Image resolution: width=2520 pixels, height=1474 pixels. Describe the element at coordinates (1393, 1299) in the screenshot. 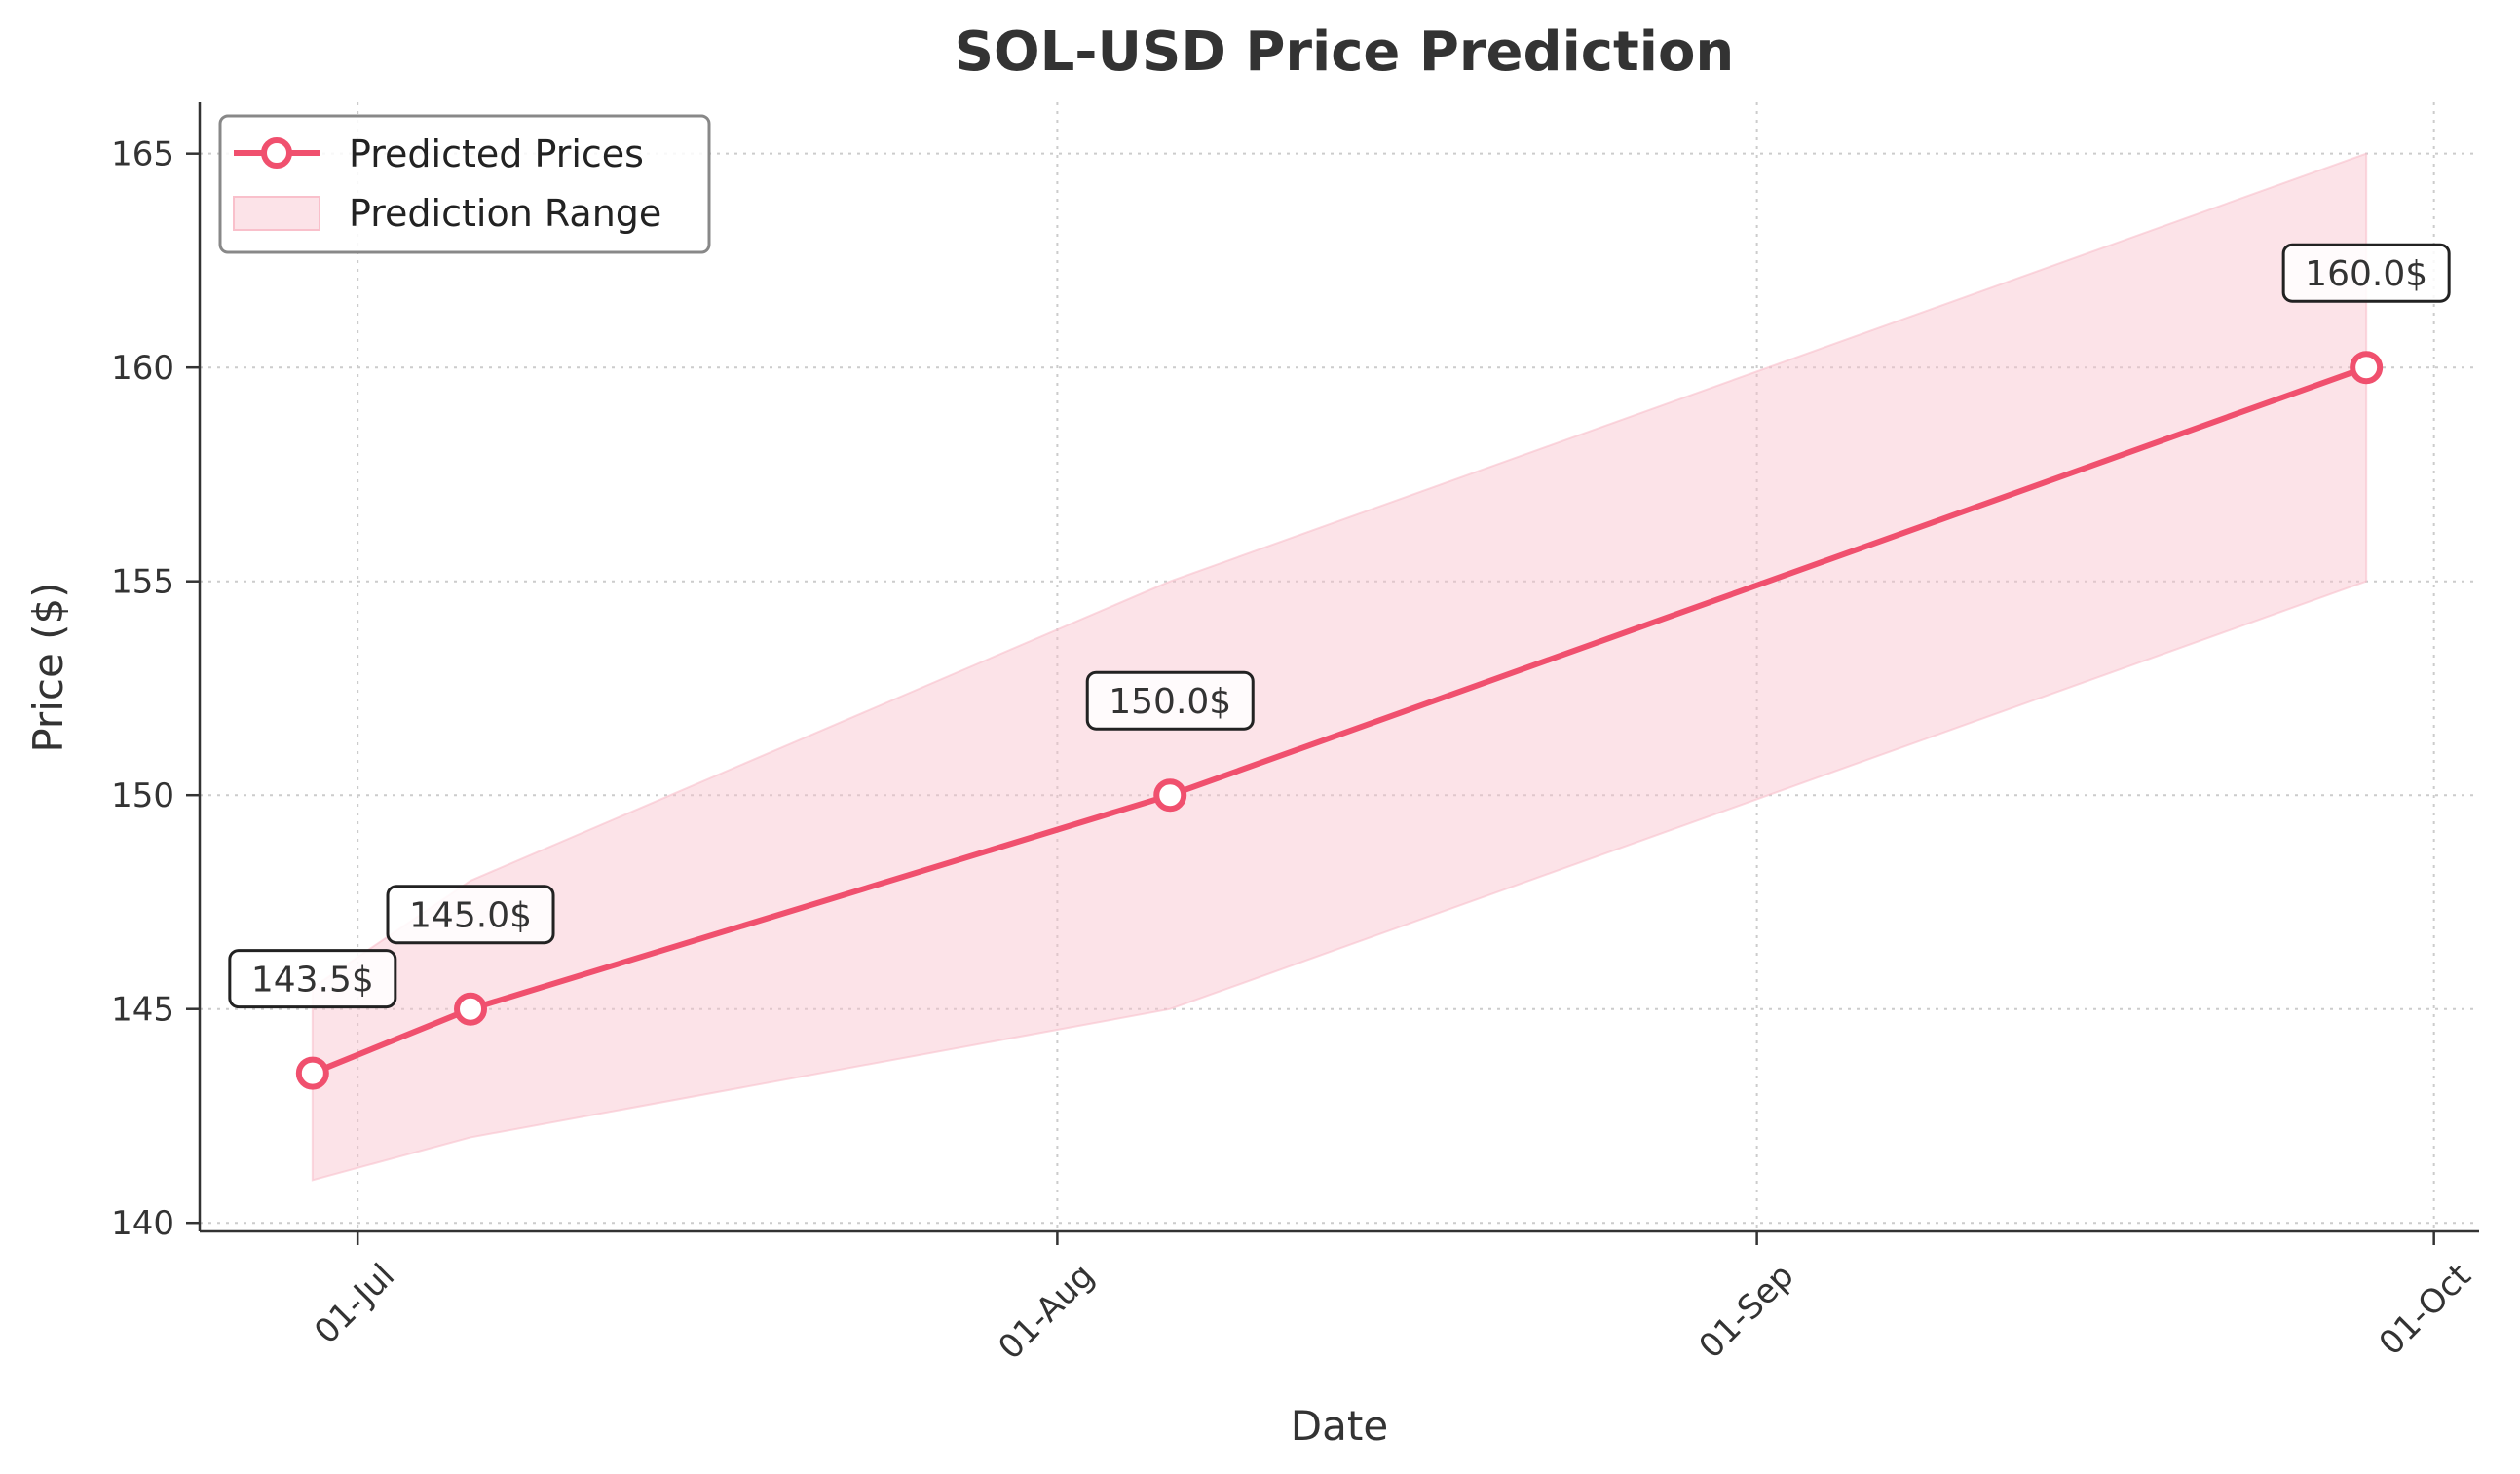

I see `x-ticks: 01-Jul 01-Aug 01-Sep 01-Oct` at that location.